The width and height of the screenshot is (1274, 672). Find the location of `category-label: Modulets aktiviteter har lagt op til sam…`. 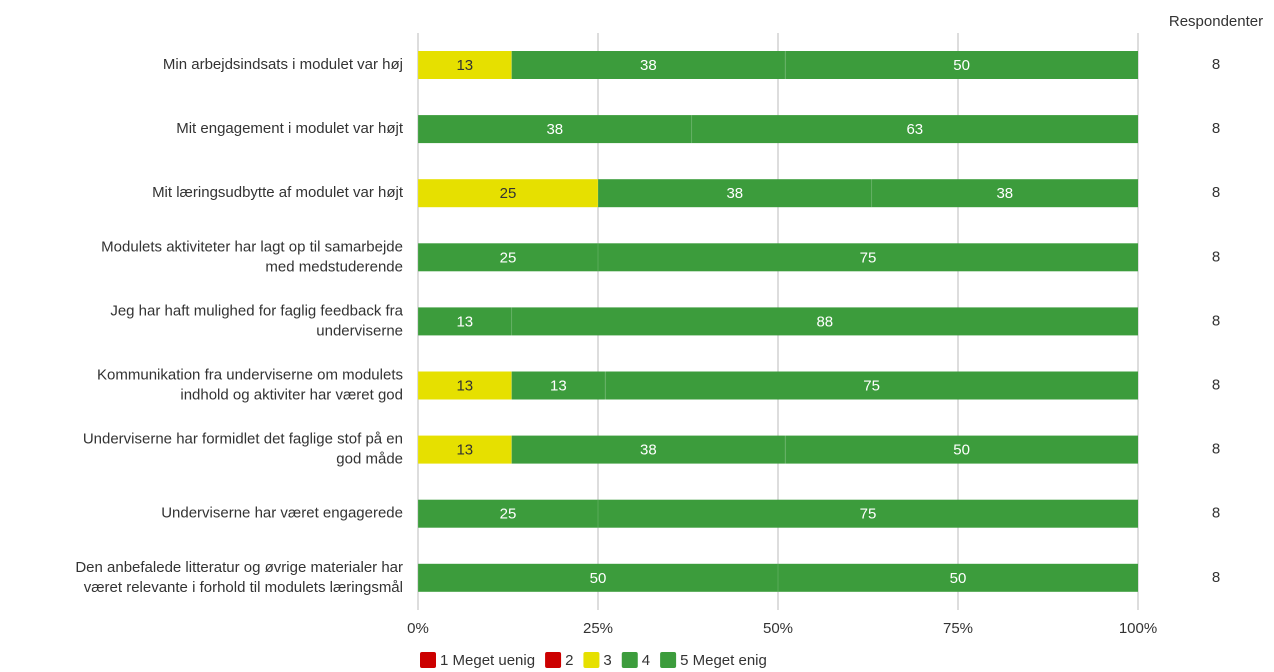

category-label: Modulets aktiviteter har lagt op til sam… is located at coordinates (252, 246).